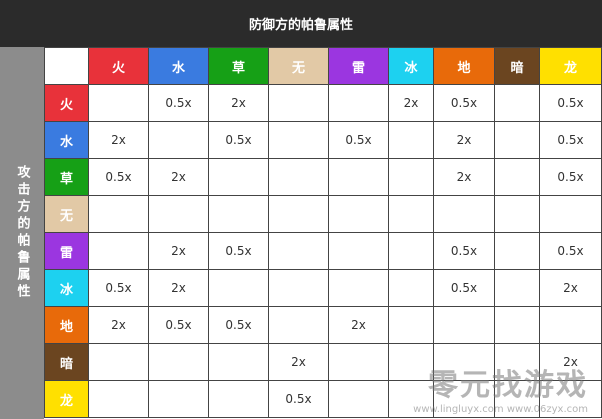 The height and width of the screenshot is (419, 602). What do you see at coordinates (411, 66) in the screenshot?
I see `column-header: 冰` at bounding box center [411, 66].